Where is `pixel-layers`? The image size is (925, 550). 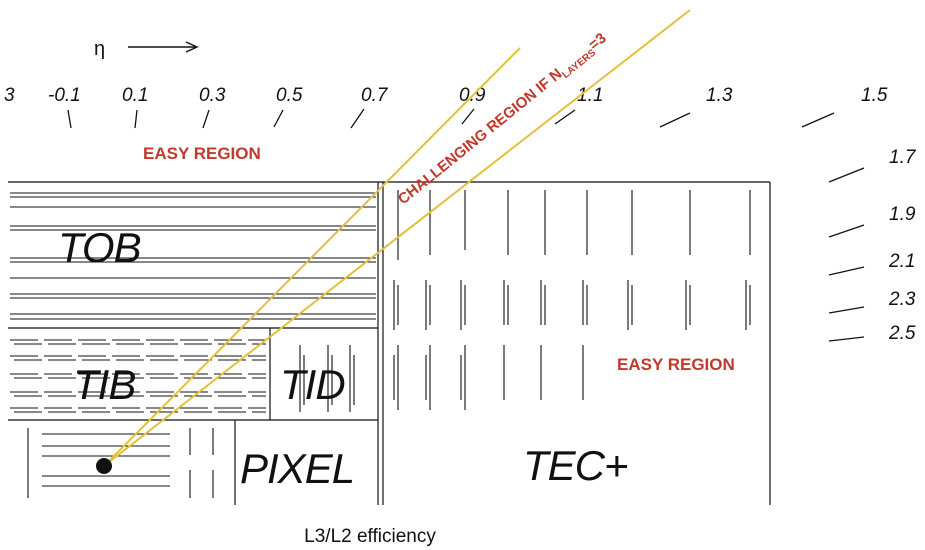
pixel-layers is located at coordinates (120, 463).